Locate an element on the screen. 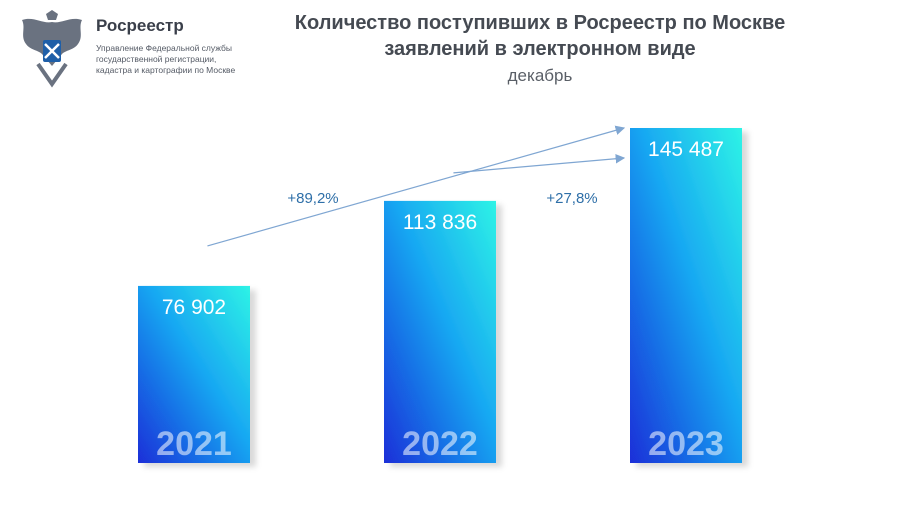  bar-2023 is located at coordinates (686, 295).